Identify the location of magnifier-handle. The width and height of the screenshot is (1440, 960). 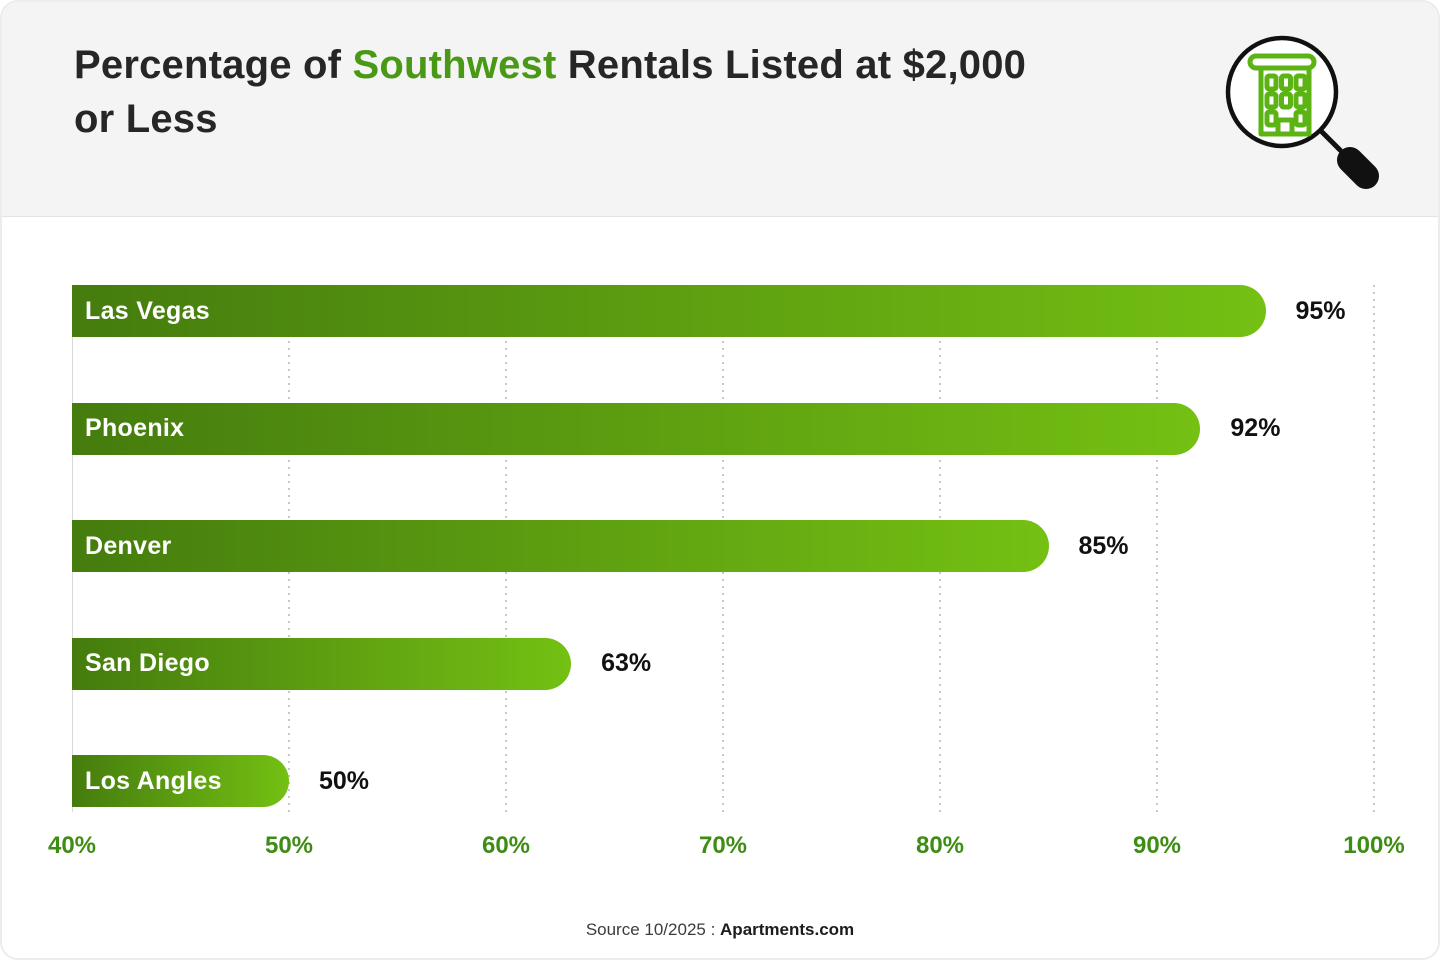
(1348, 158).